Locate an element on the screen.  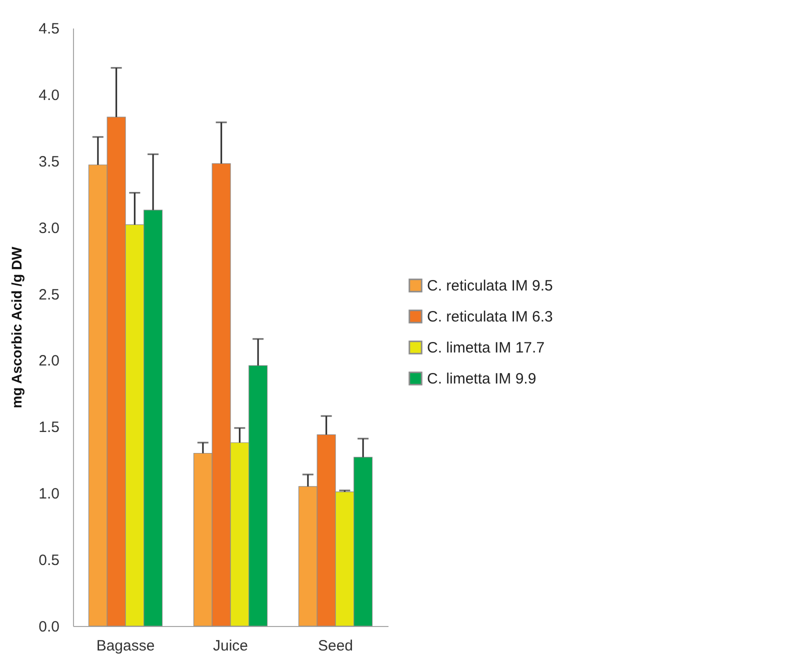
x-tick-label: Bagasse is located at coordinates (125, 646).